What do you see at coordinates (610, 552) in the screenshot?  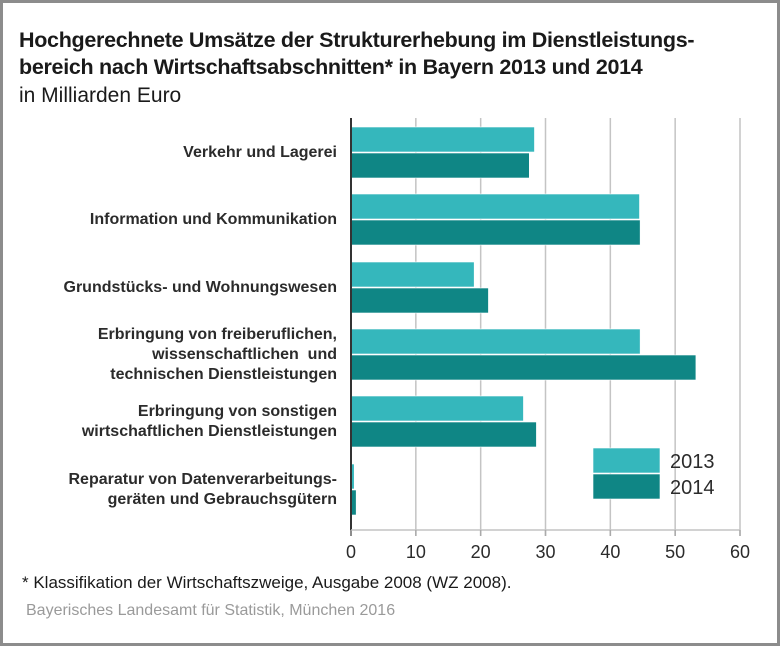 I see `x-tick-label: 40` at bounding box center [610, 552].